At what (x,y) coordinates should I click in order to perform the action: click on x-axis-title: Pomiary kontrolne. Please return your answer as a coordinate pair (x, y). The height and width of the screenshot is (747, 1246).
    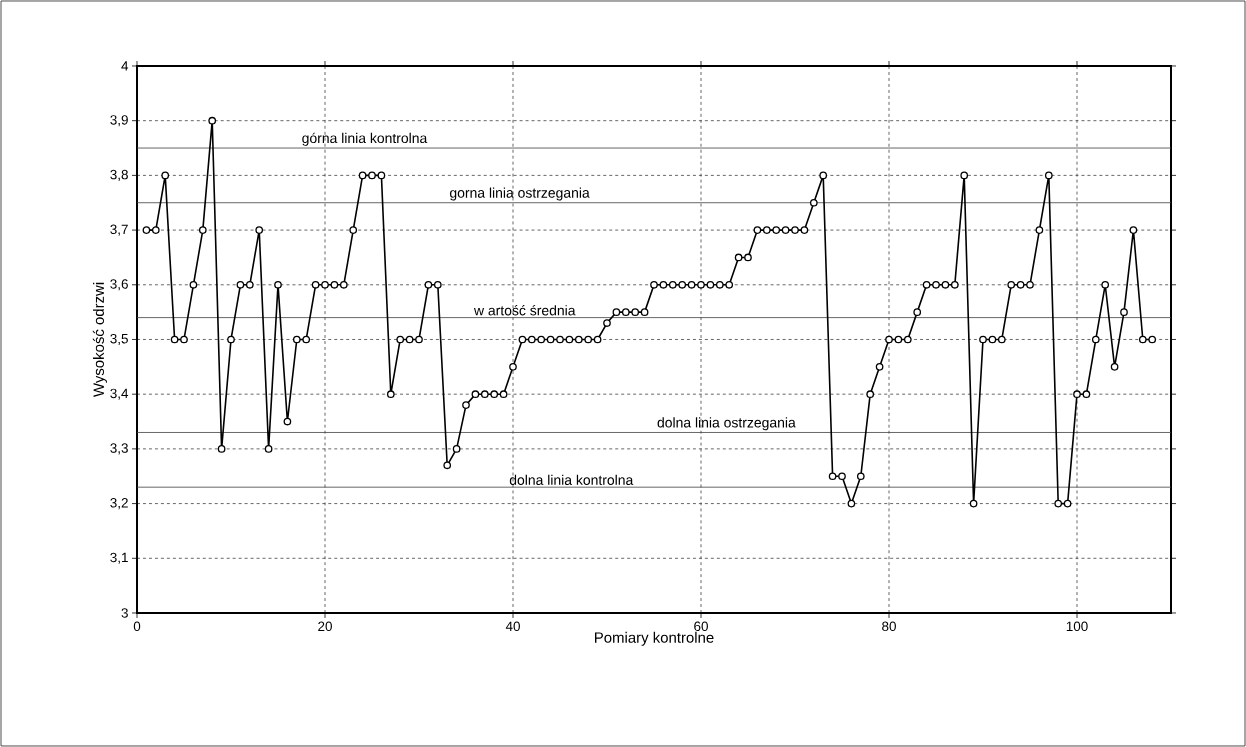
    Looking at the image, I should click on (654, 638).